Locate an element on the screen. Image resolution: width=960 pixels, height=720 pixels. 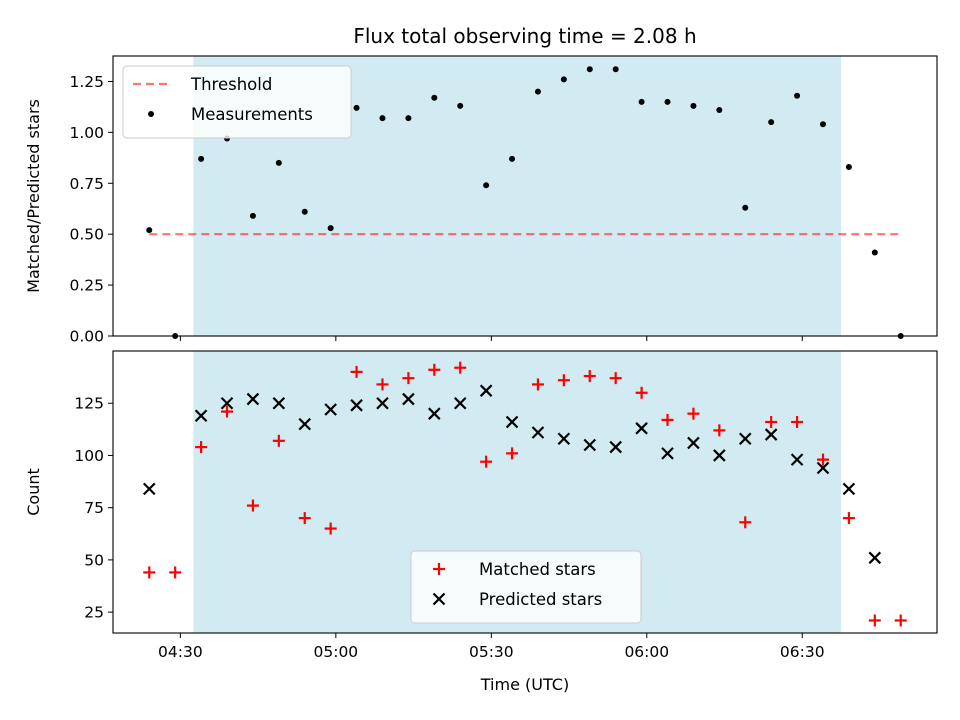
x-tick-label: 04:30 is located at coordinates (180, 652).